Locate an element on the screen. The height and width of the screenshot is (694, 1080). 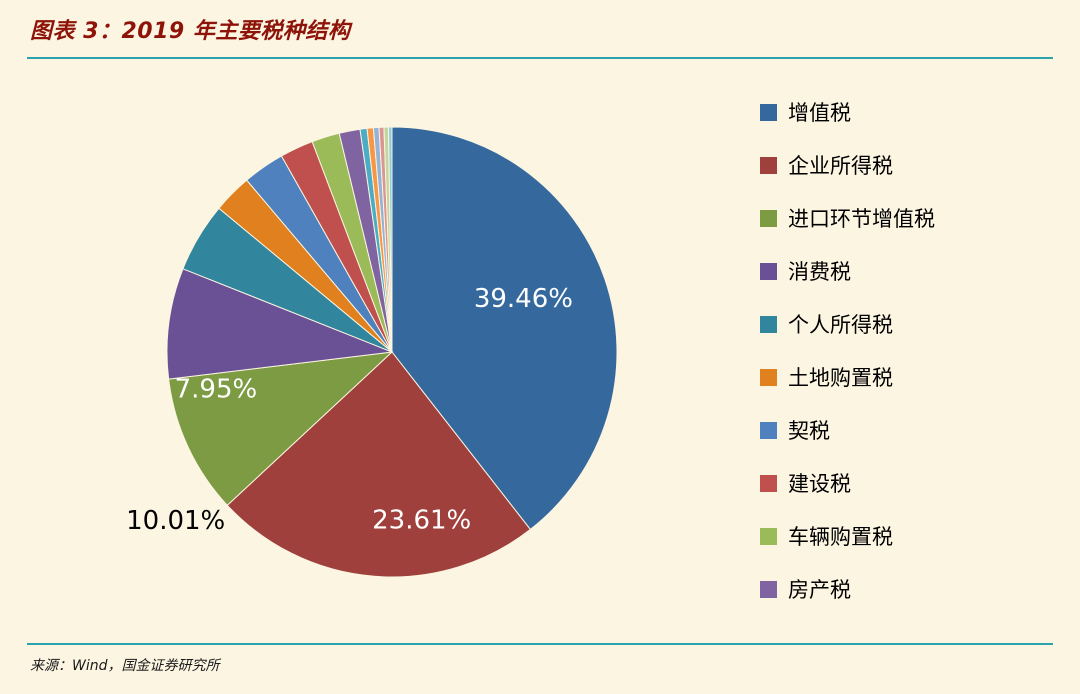
legend-label: 土地购置税 is located at coordinates (840, 378).